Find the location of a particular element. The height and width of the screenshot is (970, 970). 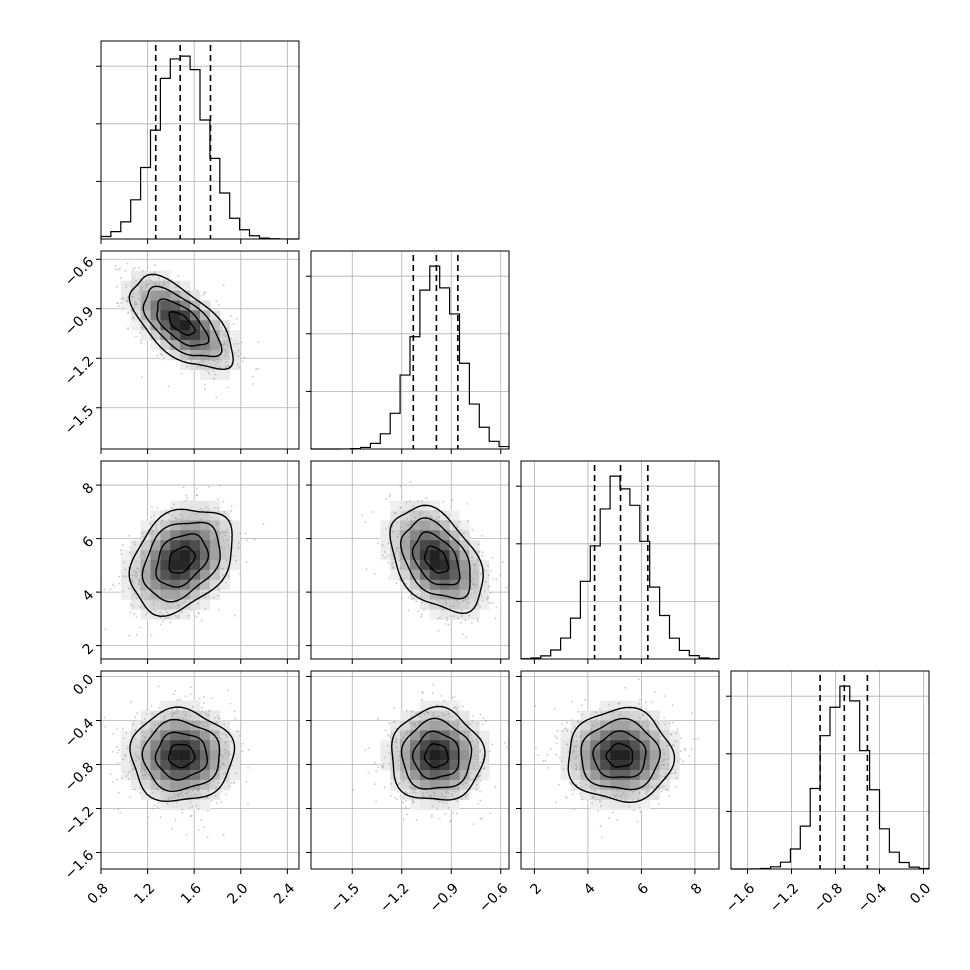

y-tick-label-3-2: −0.8 is located at coordinates (79, 776).